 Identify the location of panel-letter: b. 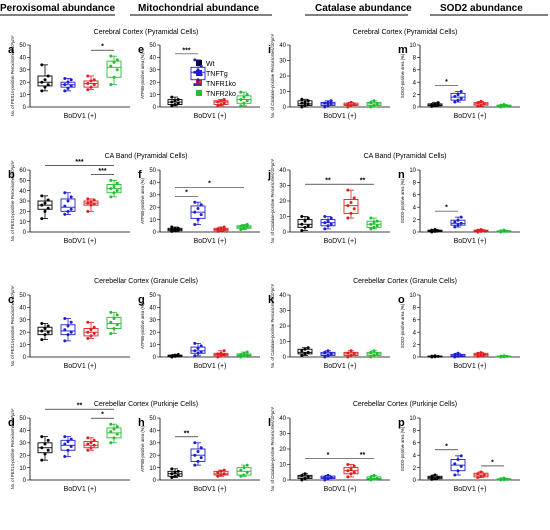
(11, 175).